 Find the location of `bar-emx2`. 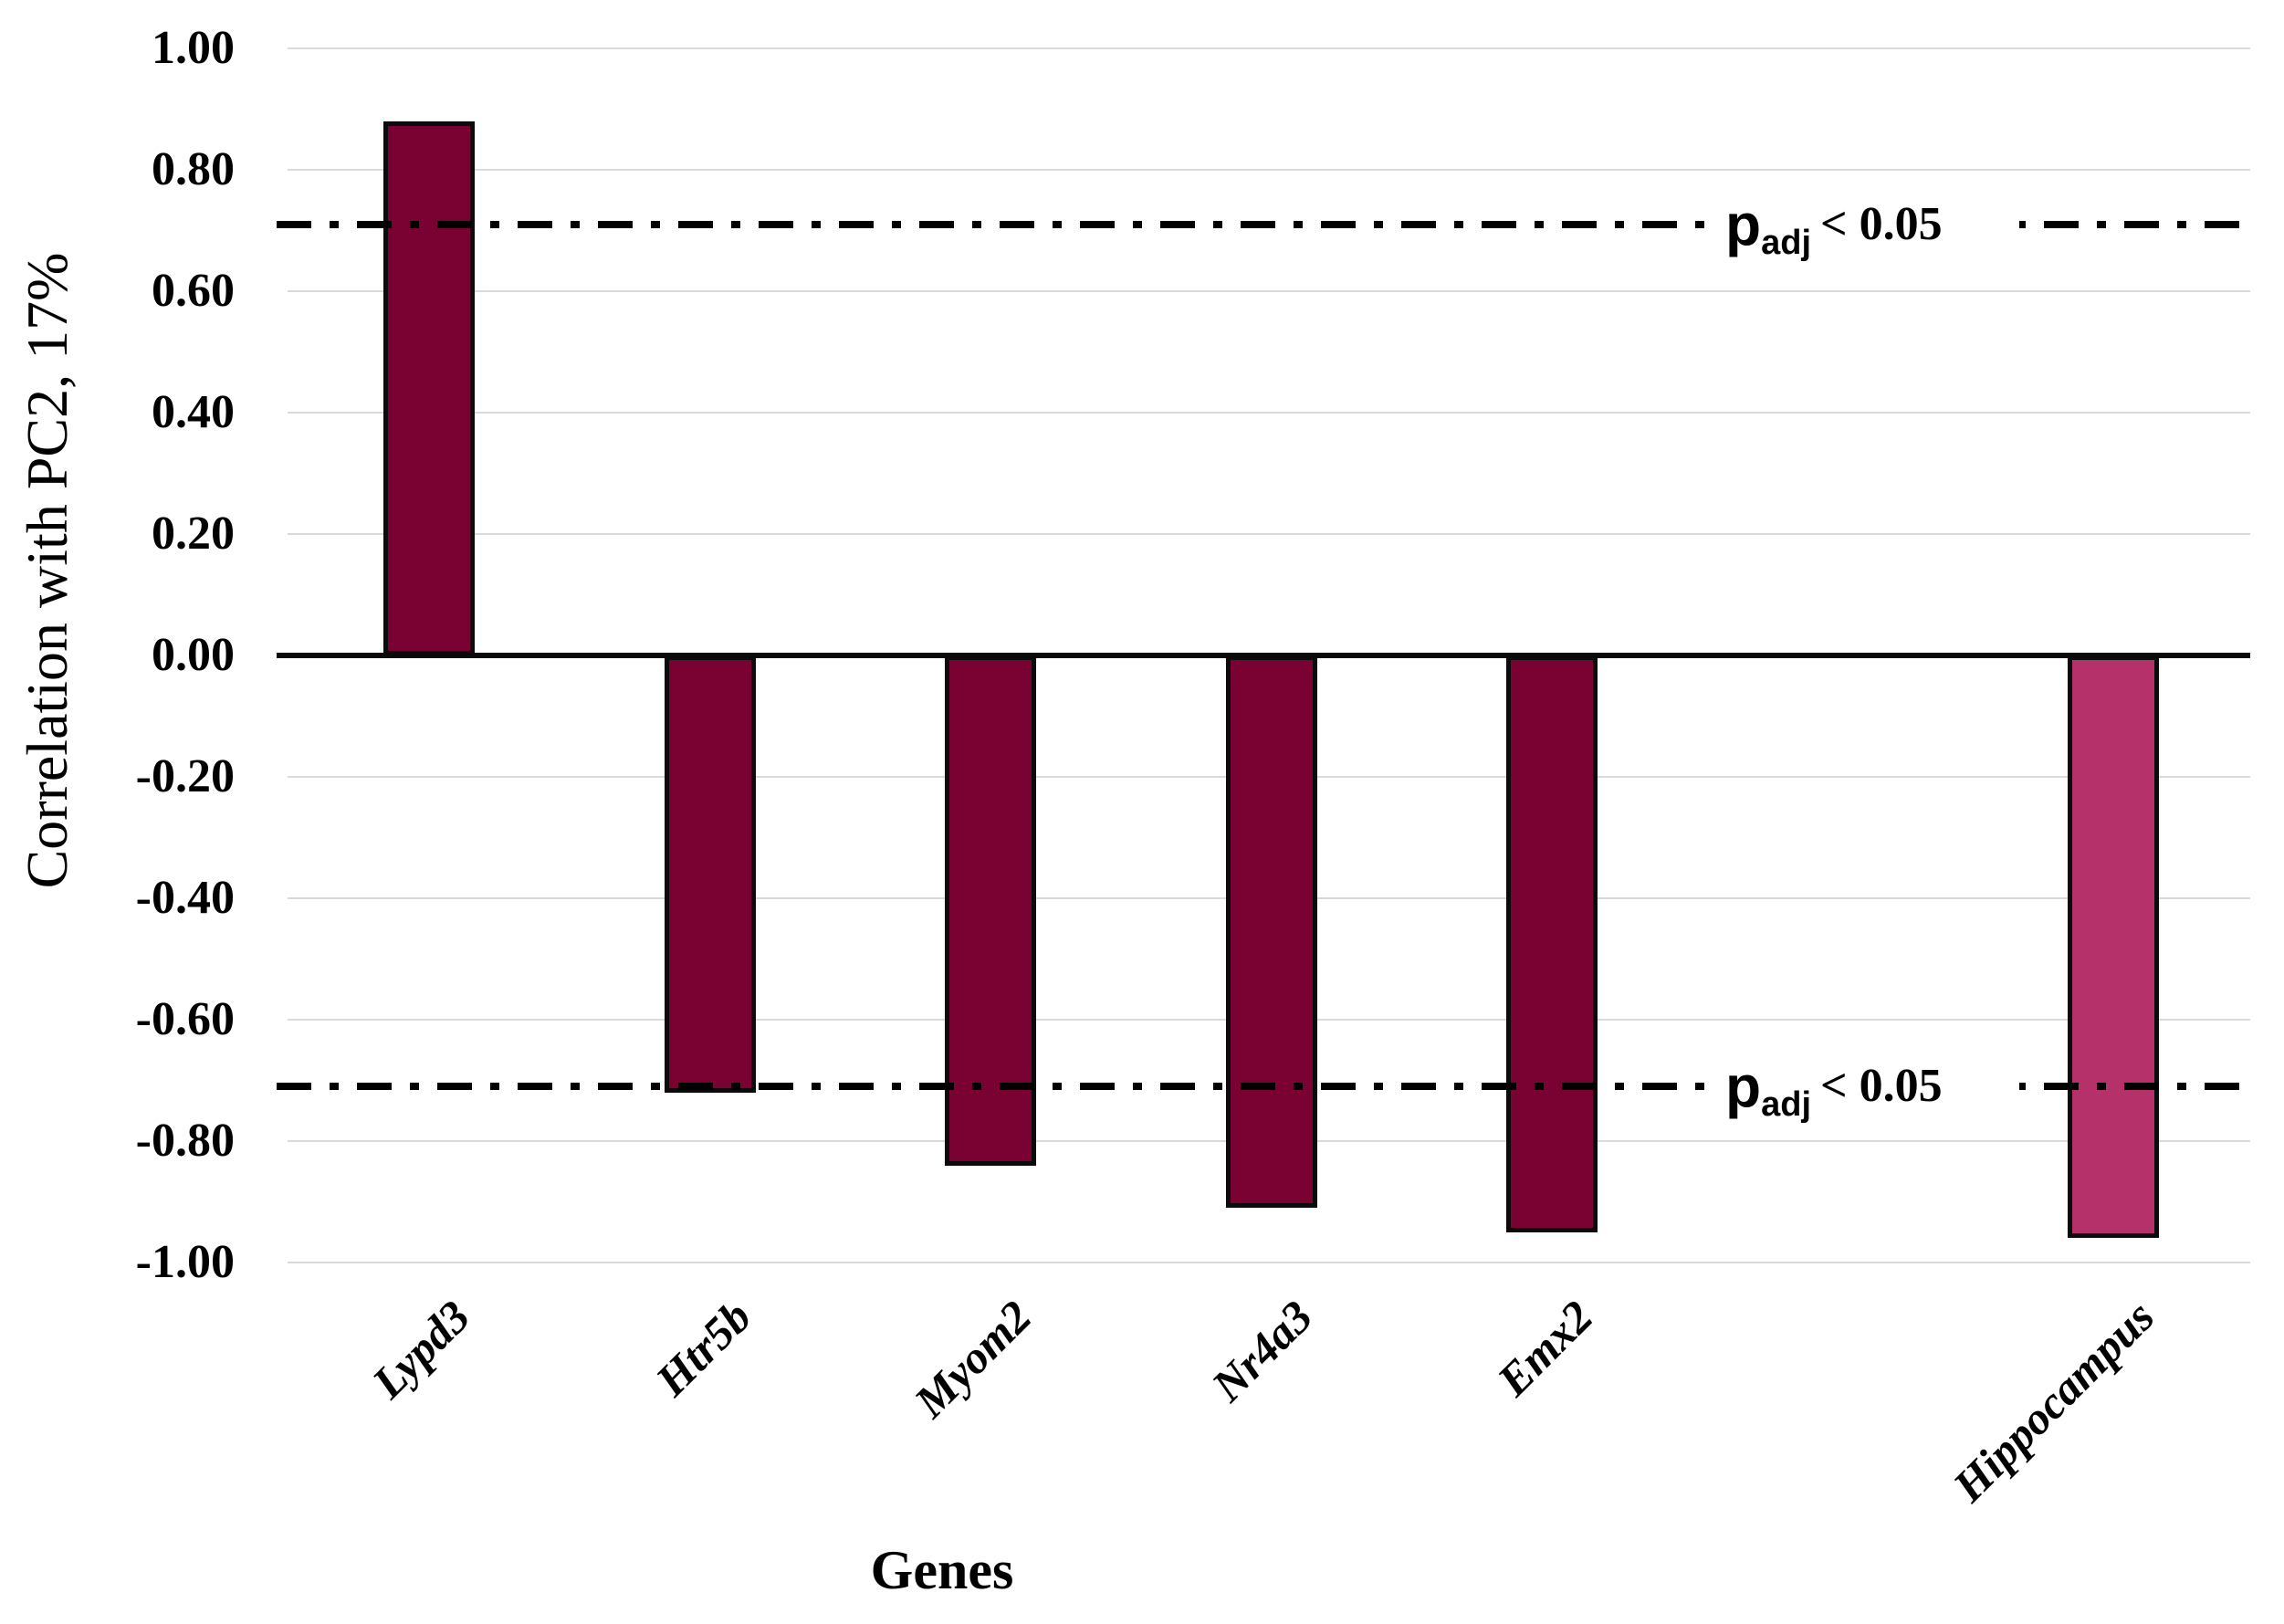

bar-emx2 is located at coordinates (1552, 944).